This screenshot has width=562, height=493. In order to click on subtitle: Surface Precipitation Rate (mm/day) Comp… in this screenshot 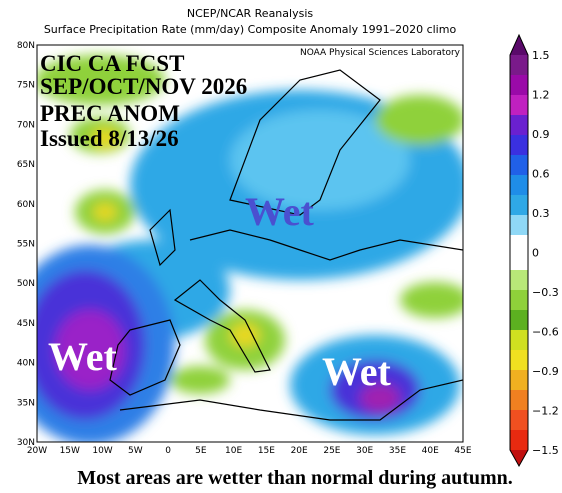, I will do `click(250, 29)`.